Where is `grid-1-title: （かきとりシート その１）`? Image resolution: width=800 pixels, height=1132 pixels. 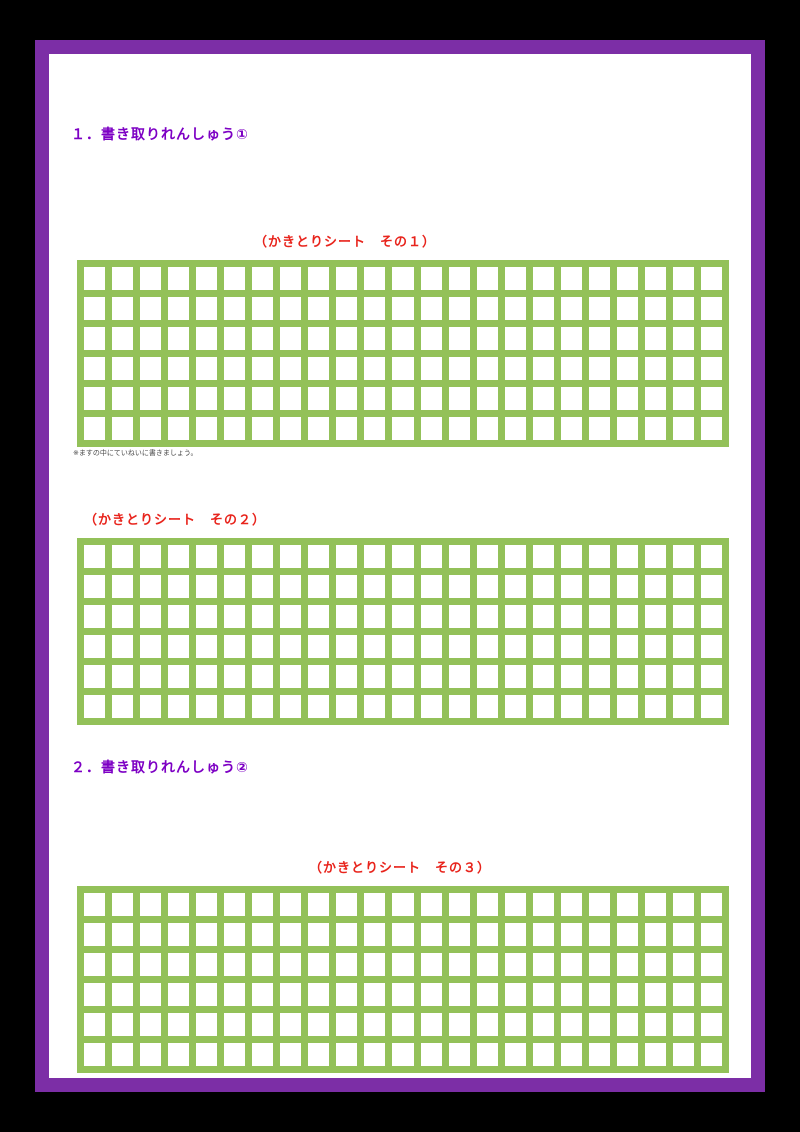 grid-1-title: （かきとりシート その１） is located at coordinates (344, 242).